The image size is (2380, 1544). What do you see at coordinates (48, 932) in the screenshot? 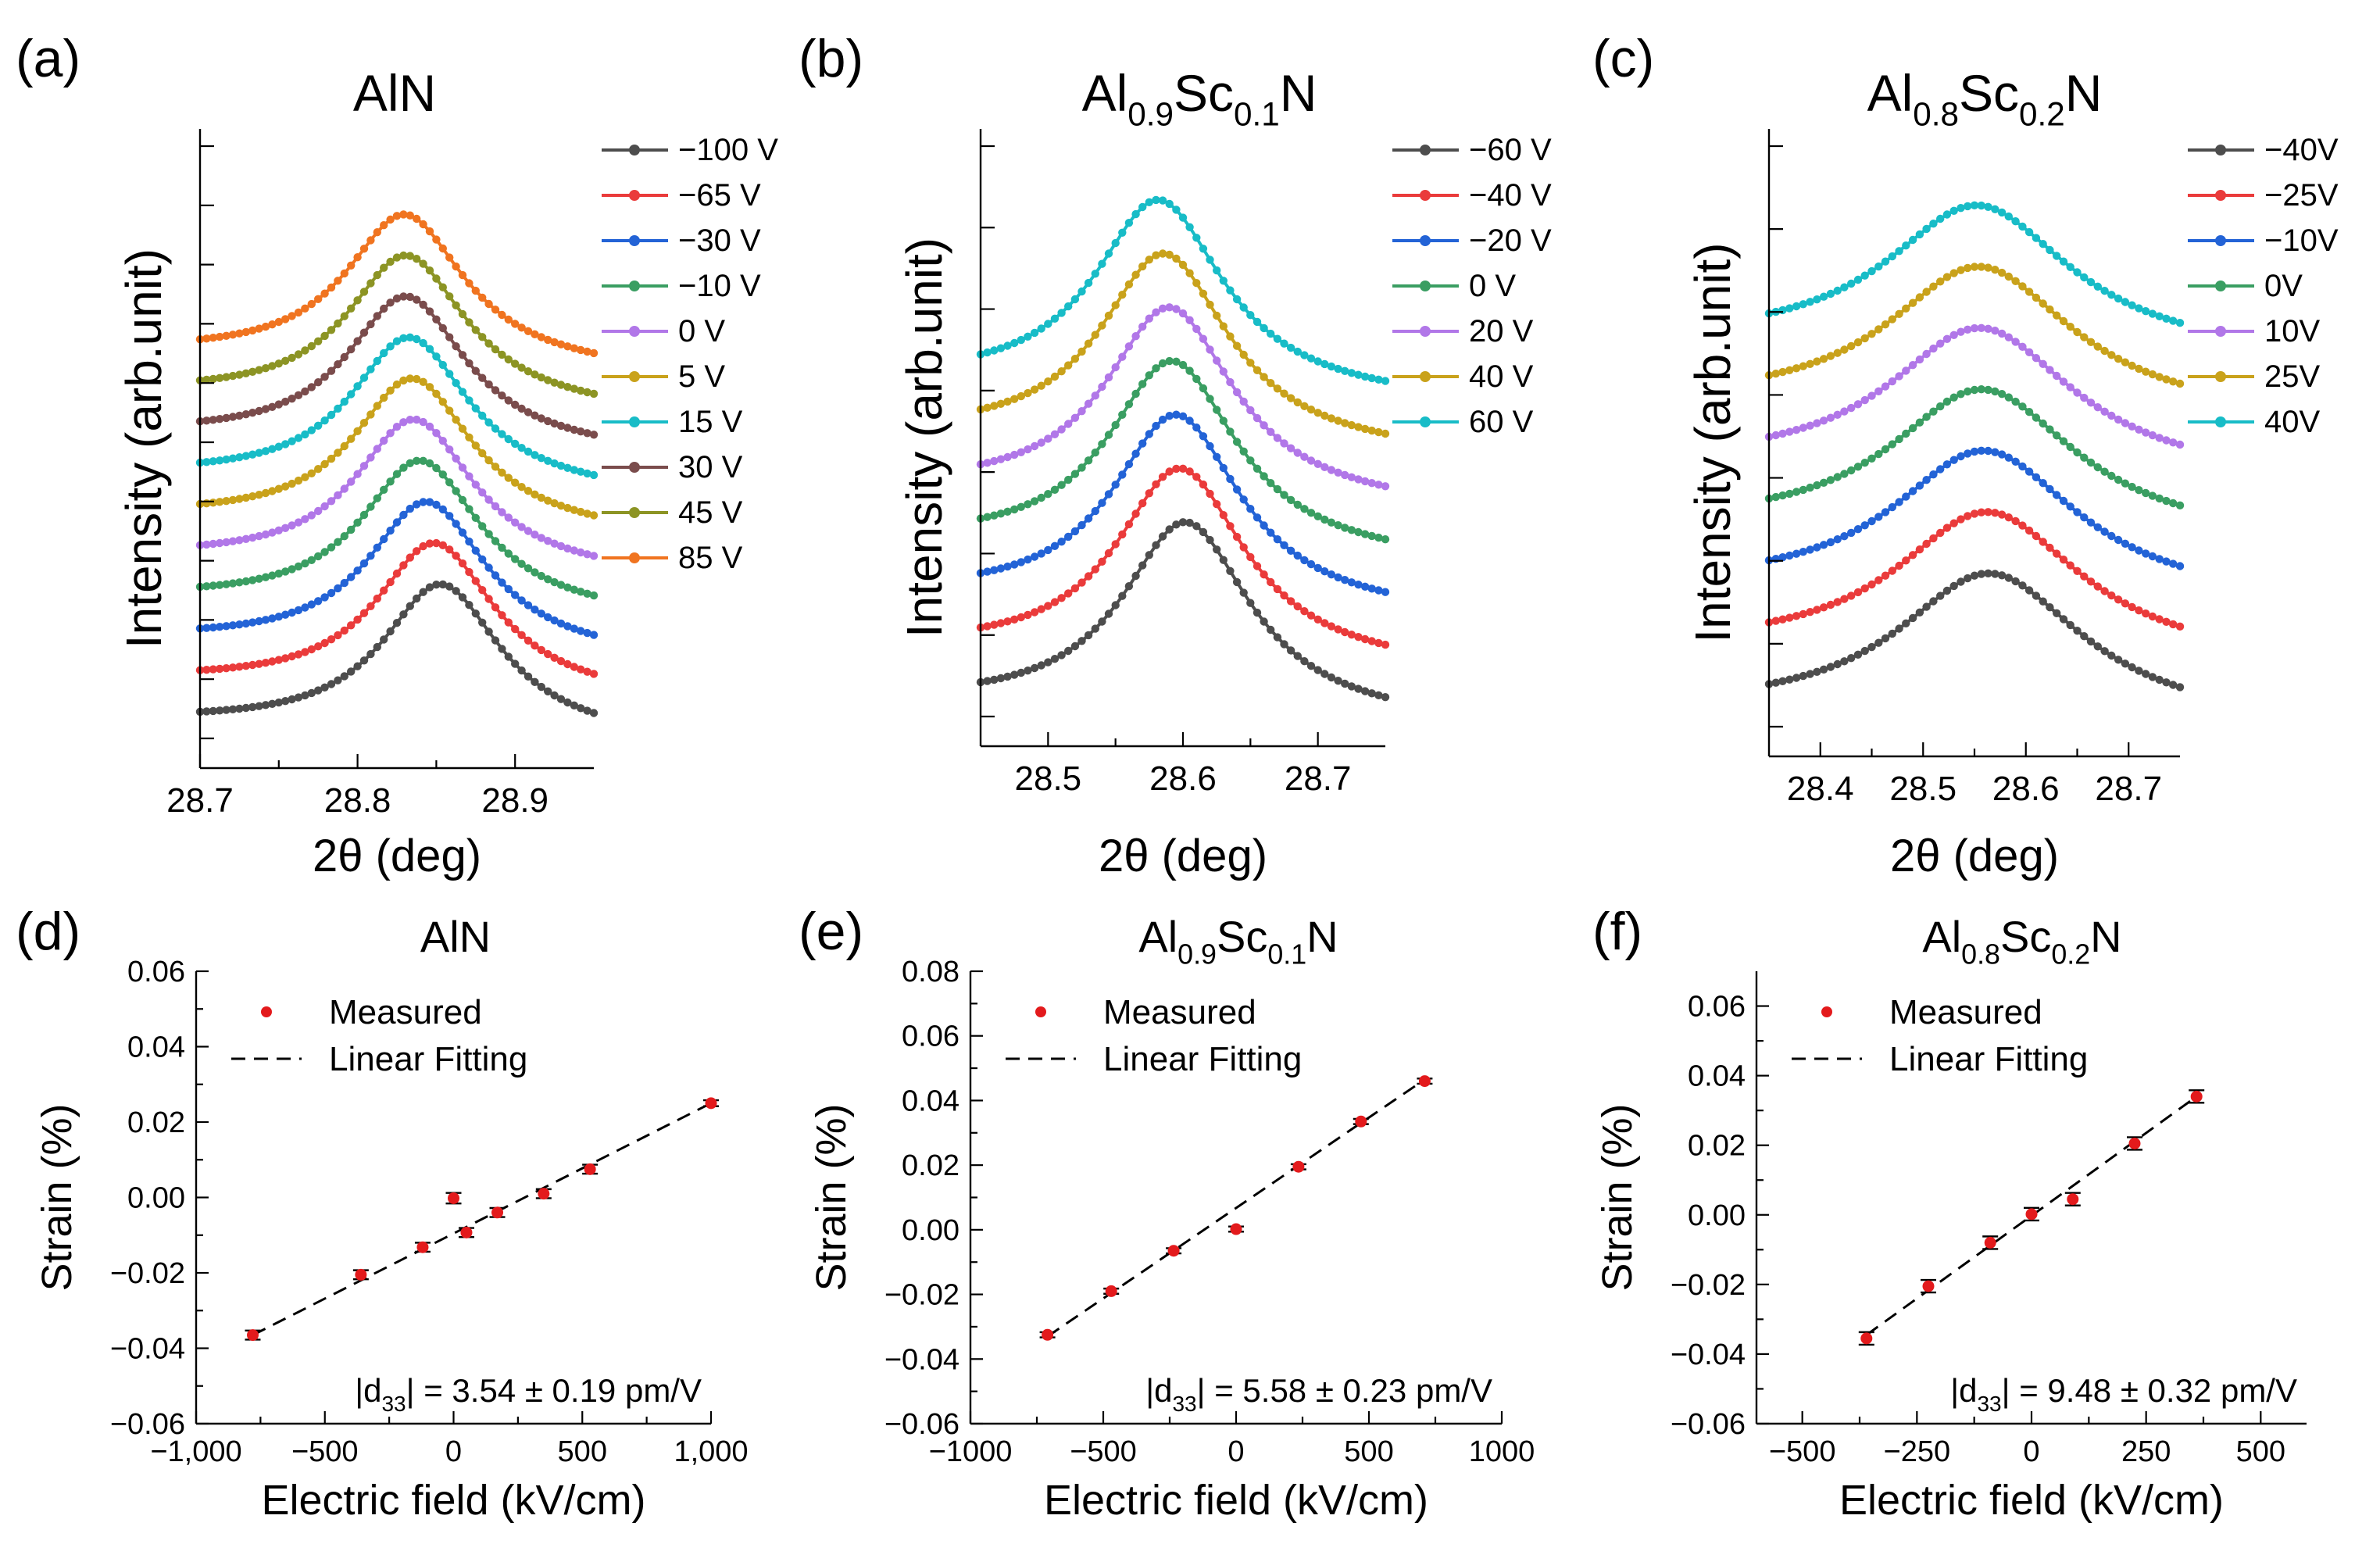
I see `panel-label: (d)` at bounding box center [48, 932].